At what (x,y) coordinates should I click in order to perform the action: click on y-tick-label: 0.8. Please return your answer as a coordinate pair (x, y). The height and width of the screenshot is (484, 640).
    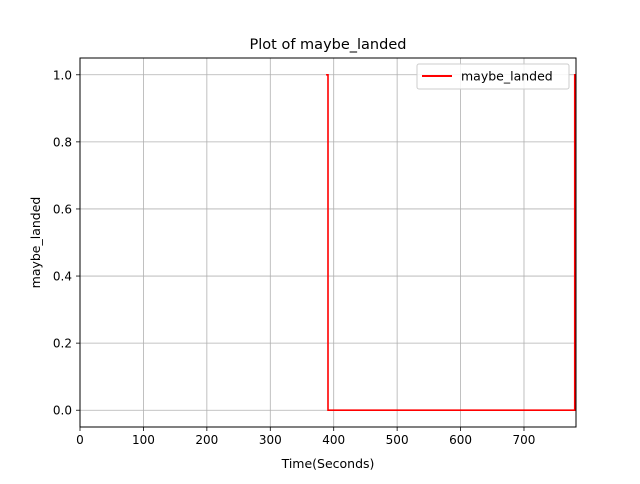
    Looking at the image, I should click on (62, 142).